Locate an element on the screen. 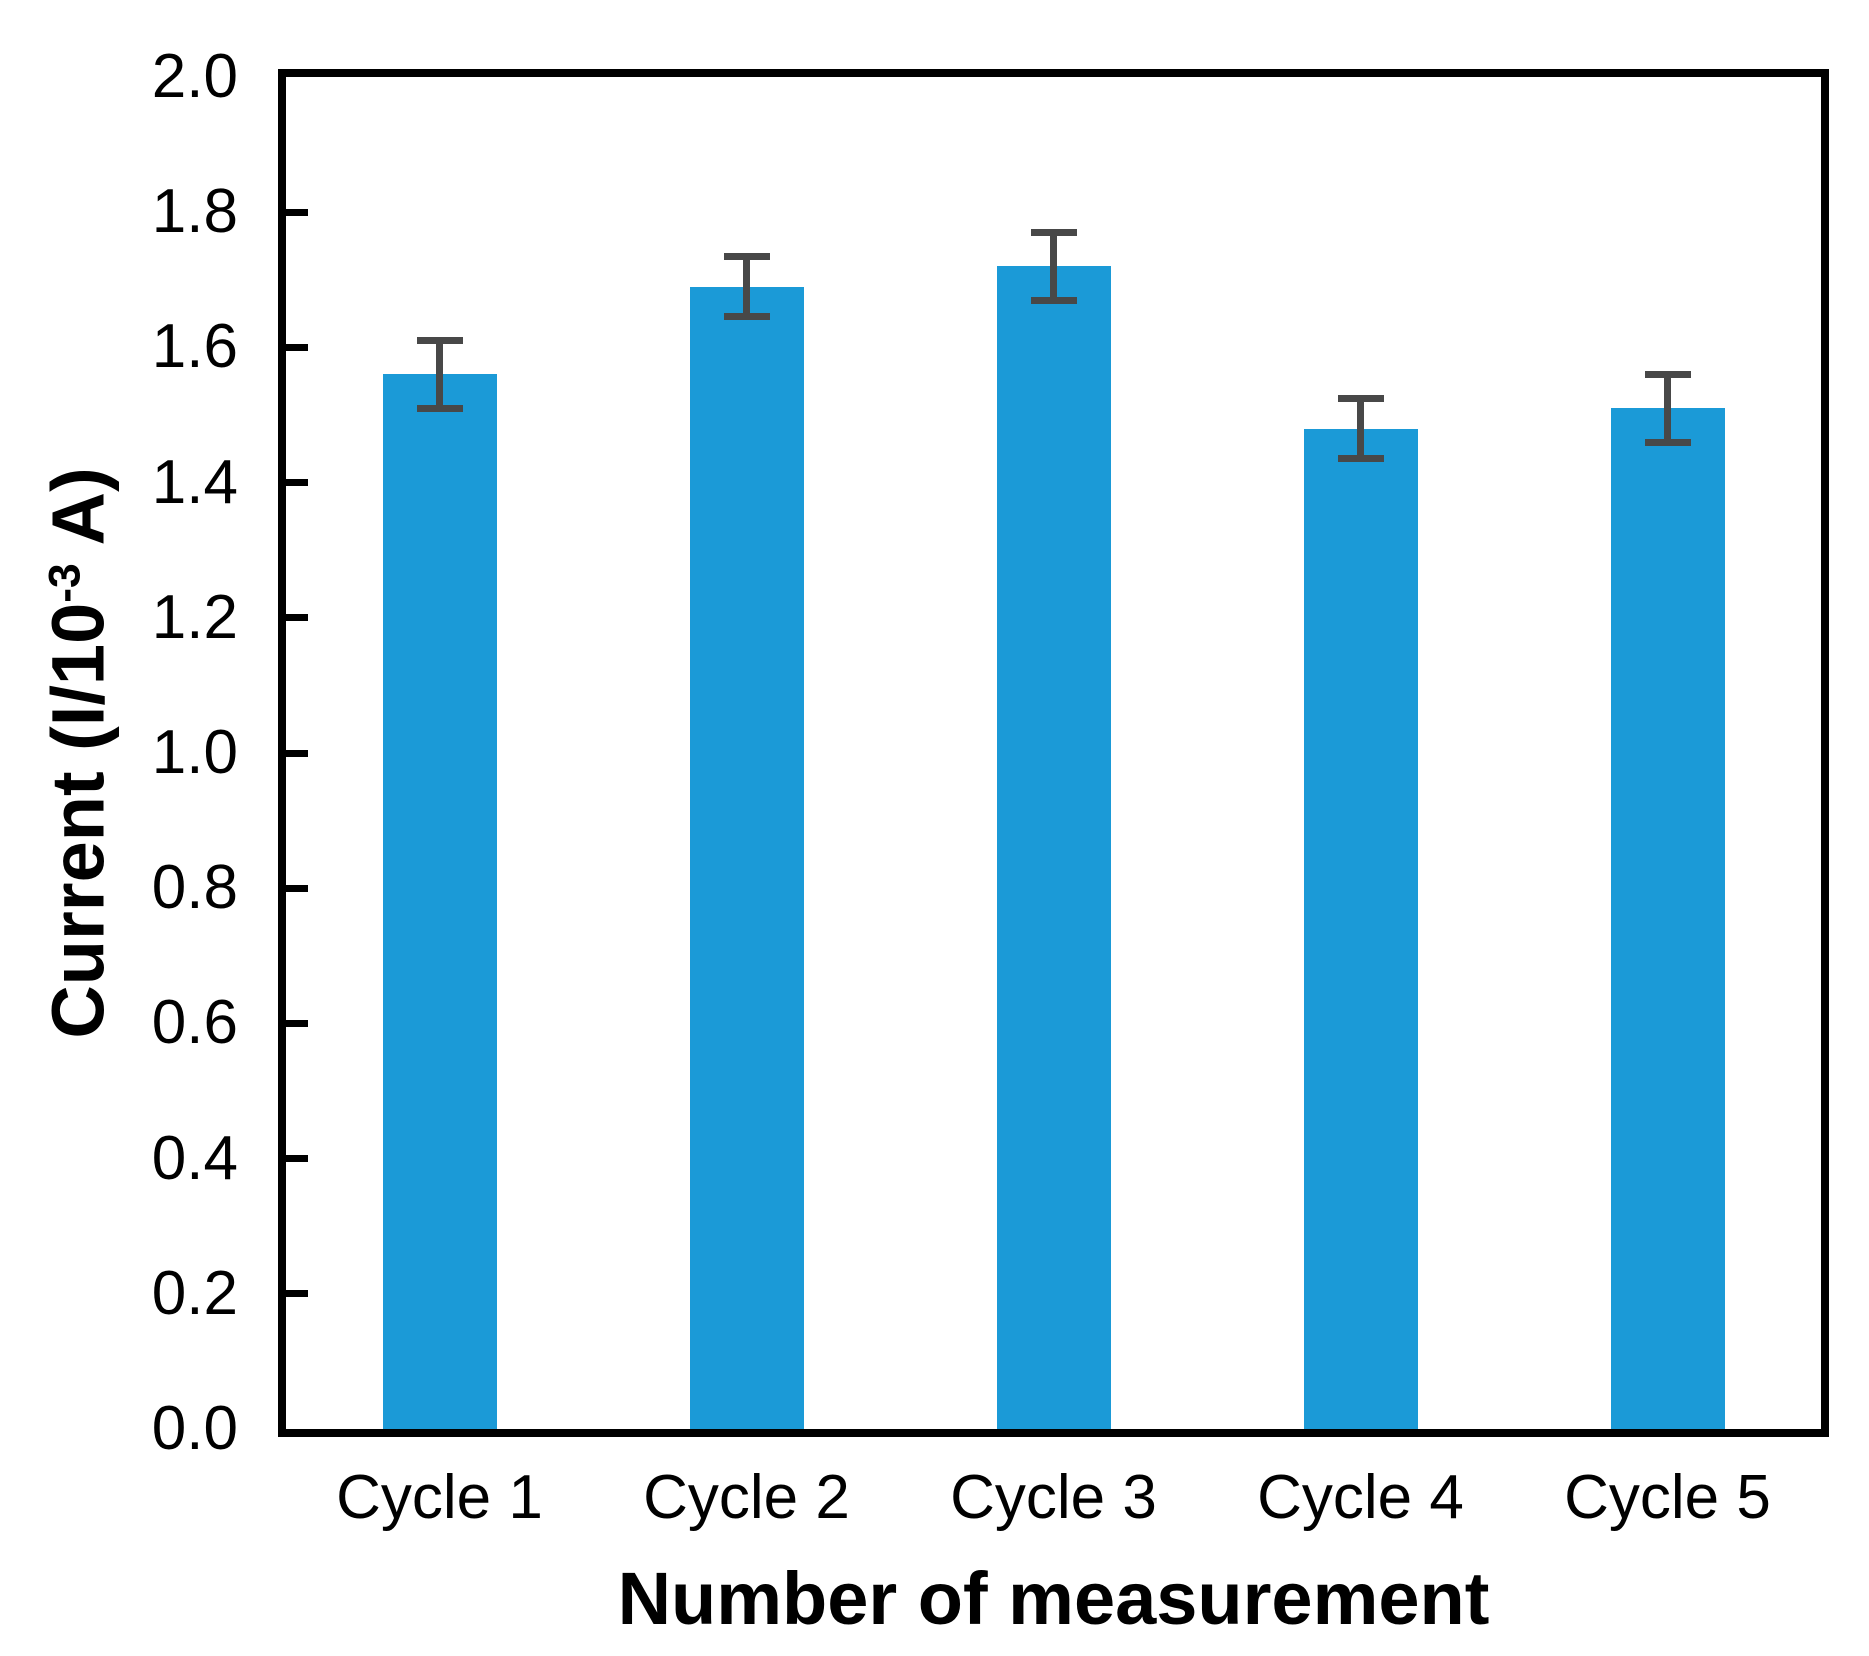 The height and width of the screenshot is (1656, 1869). y-tick-label: 0.4 is located at coordinates (194, 1158).